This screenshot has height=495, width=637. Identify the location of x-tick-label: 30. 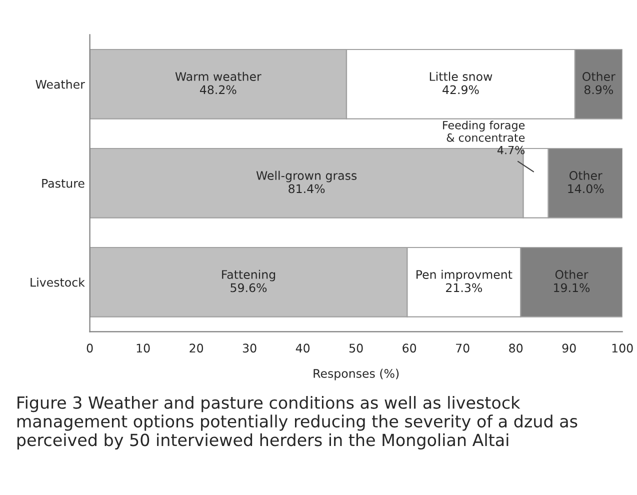
(249, 348).